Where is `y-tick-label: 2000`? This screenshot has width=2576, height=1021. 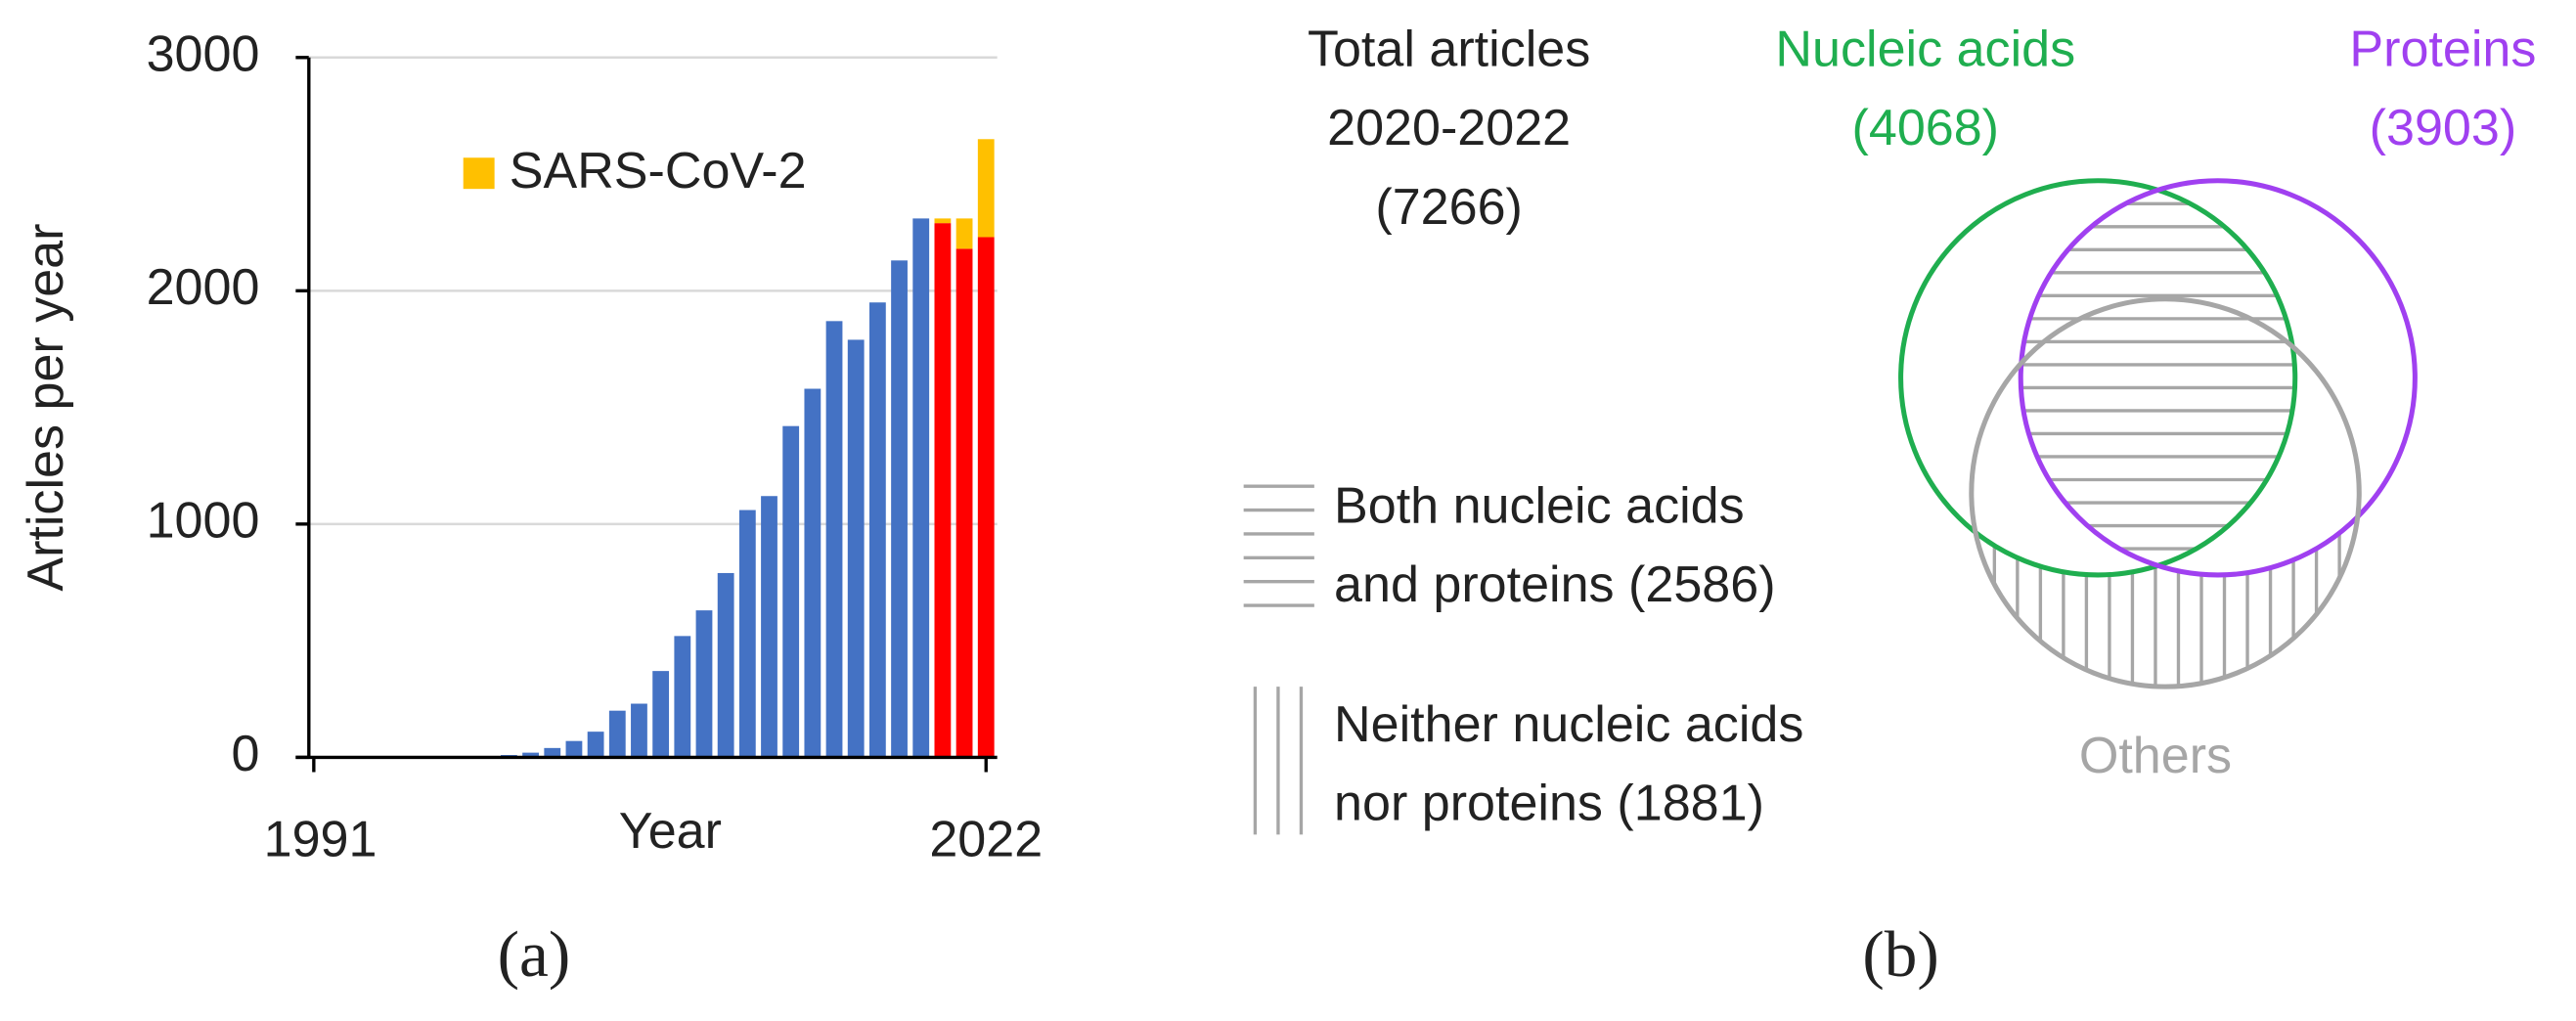
y-tick-label: 2000 is located at coordinates (203, 288).